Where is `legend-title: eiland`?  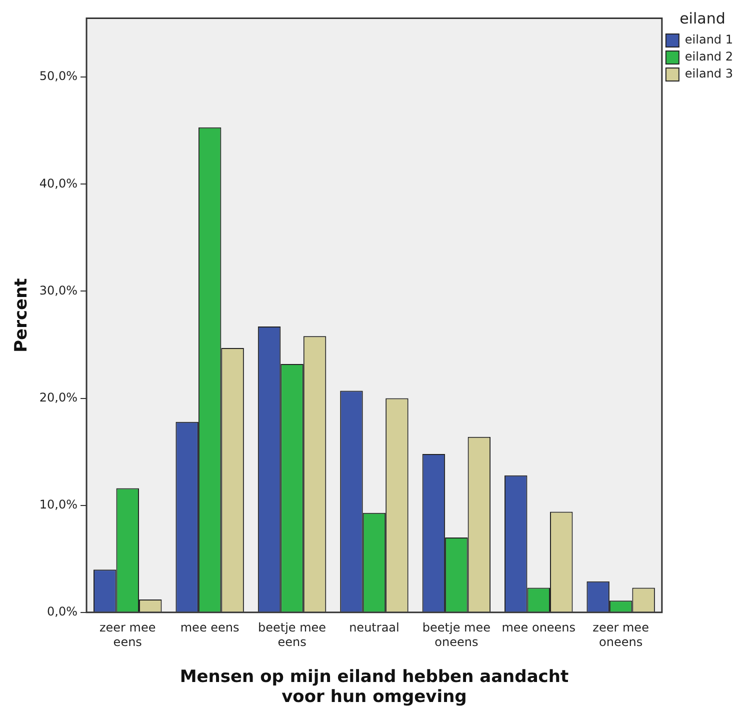
legend-title: eiland is located at coordinates (703, 18).